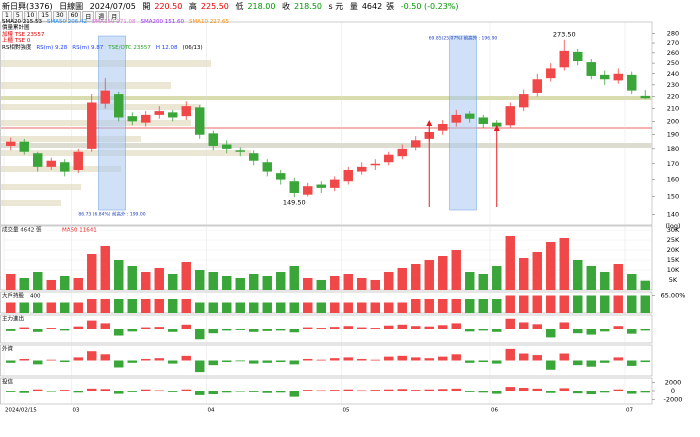 The height and width of the screenshot is (437, 700). What do you see at coordinates (118, 35) in the screenshot?
I see `legend-row: 加權 TSE 23557` at bounding box center [118, 35].